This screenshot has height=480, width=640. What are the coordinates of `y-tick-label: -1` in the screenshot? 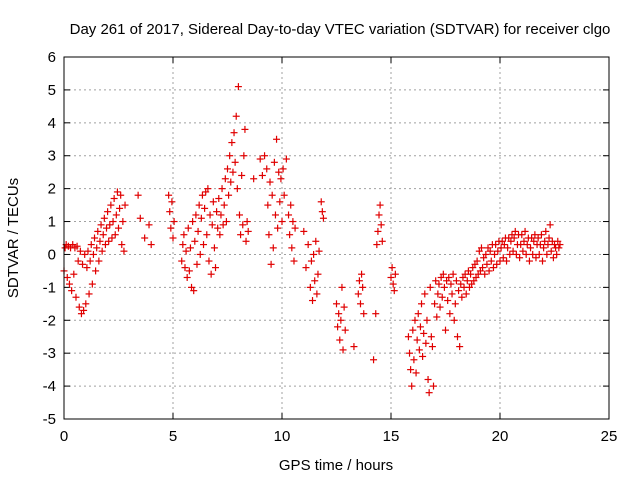 It's located at (49, 287).